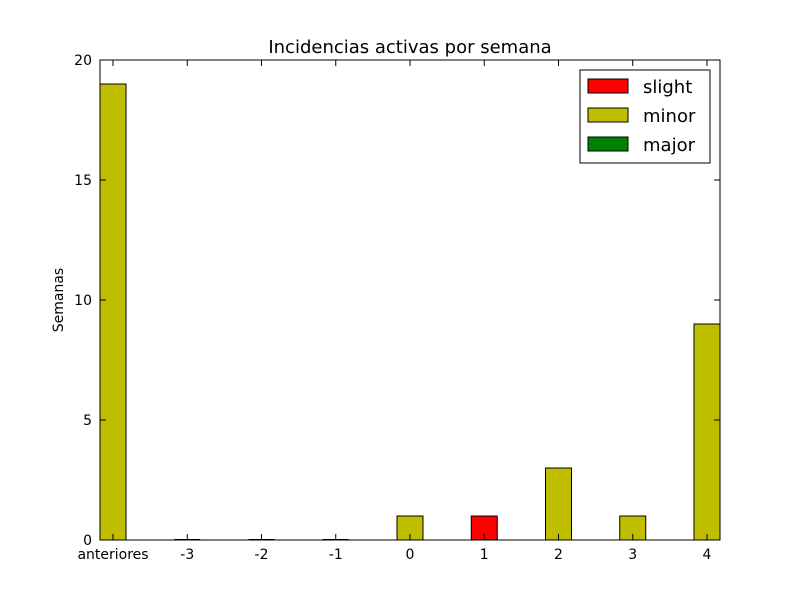 The image size is (800, 600). I want to click on legend-swatch-major, so click(608, 144).